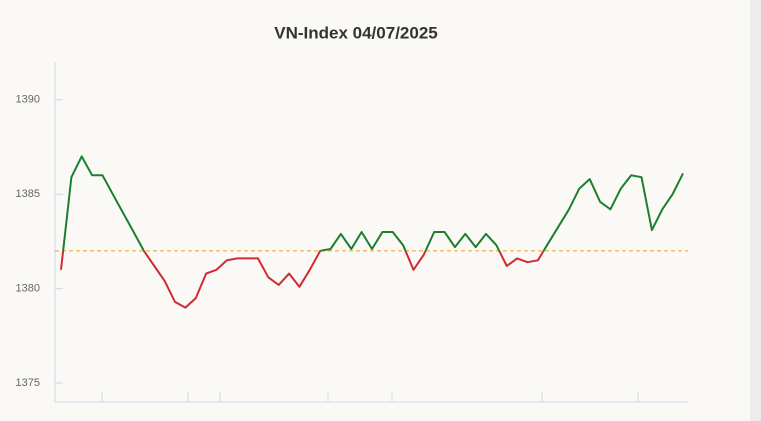  What do you see at coordinates (370, 397) in the screenshot?
I see `x-ticks` at bounding box center [370, 397].